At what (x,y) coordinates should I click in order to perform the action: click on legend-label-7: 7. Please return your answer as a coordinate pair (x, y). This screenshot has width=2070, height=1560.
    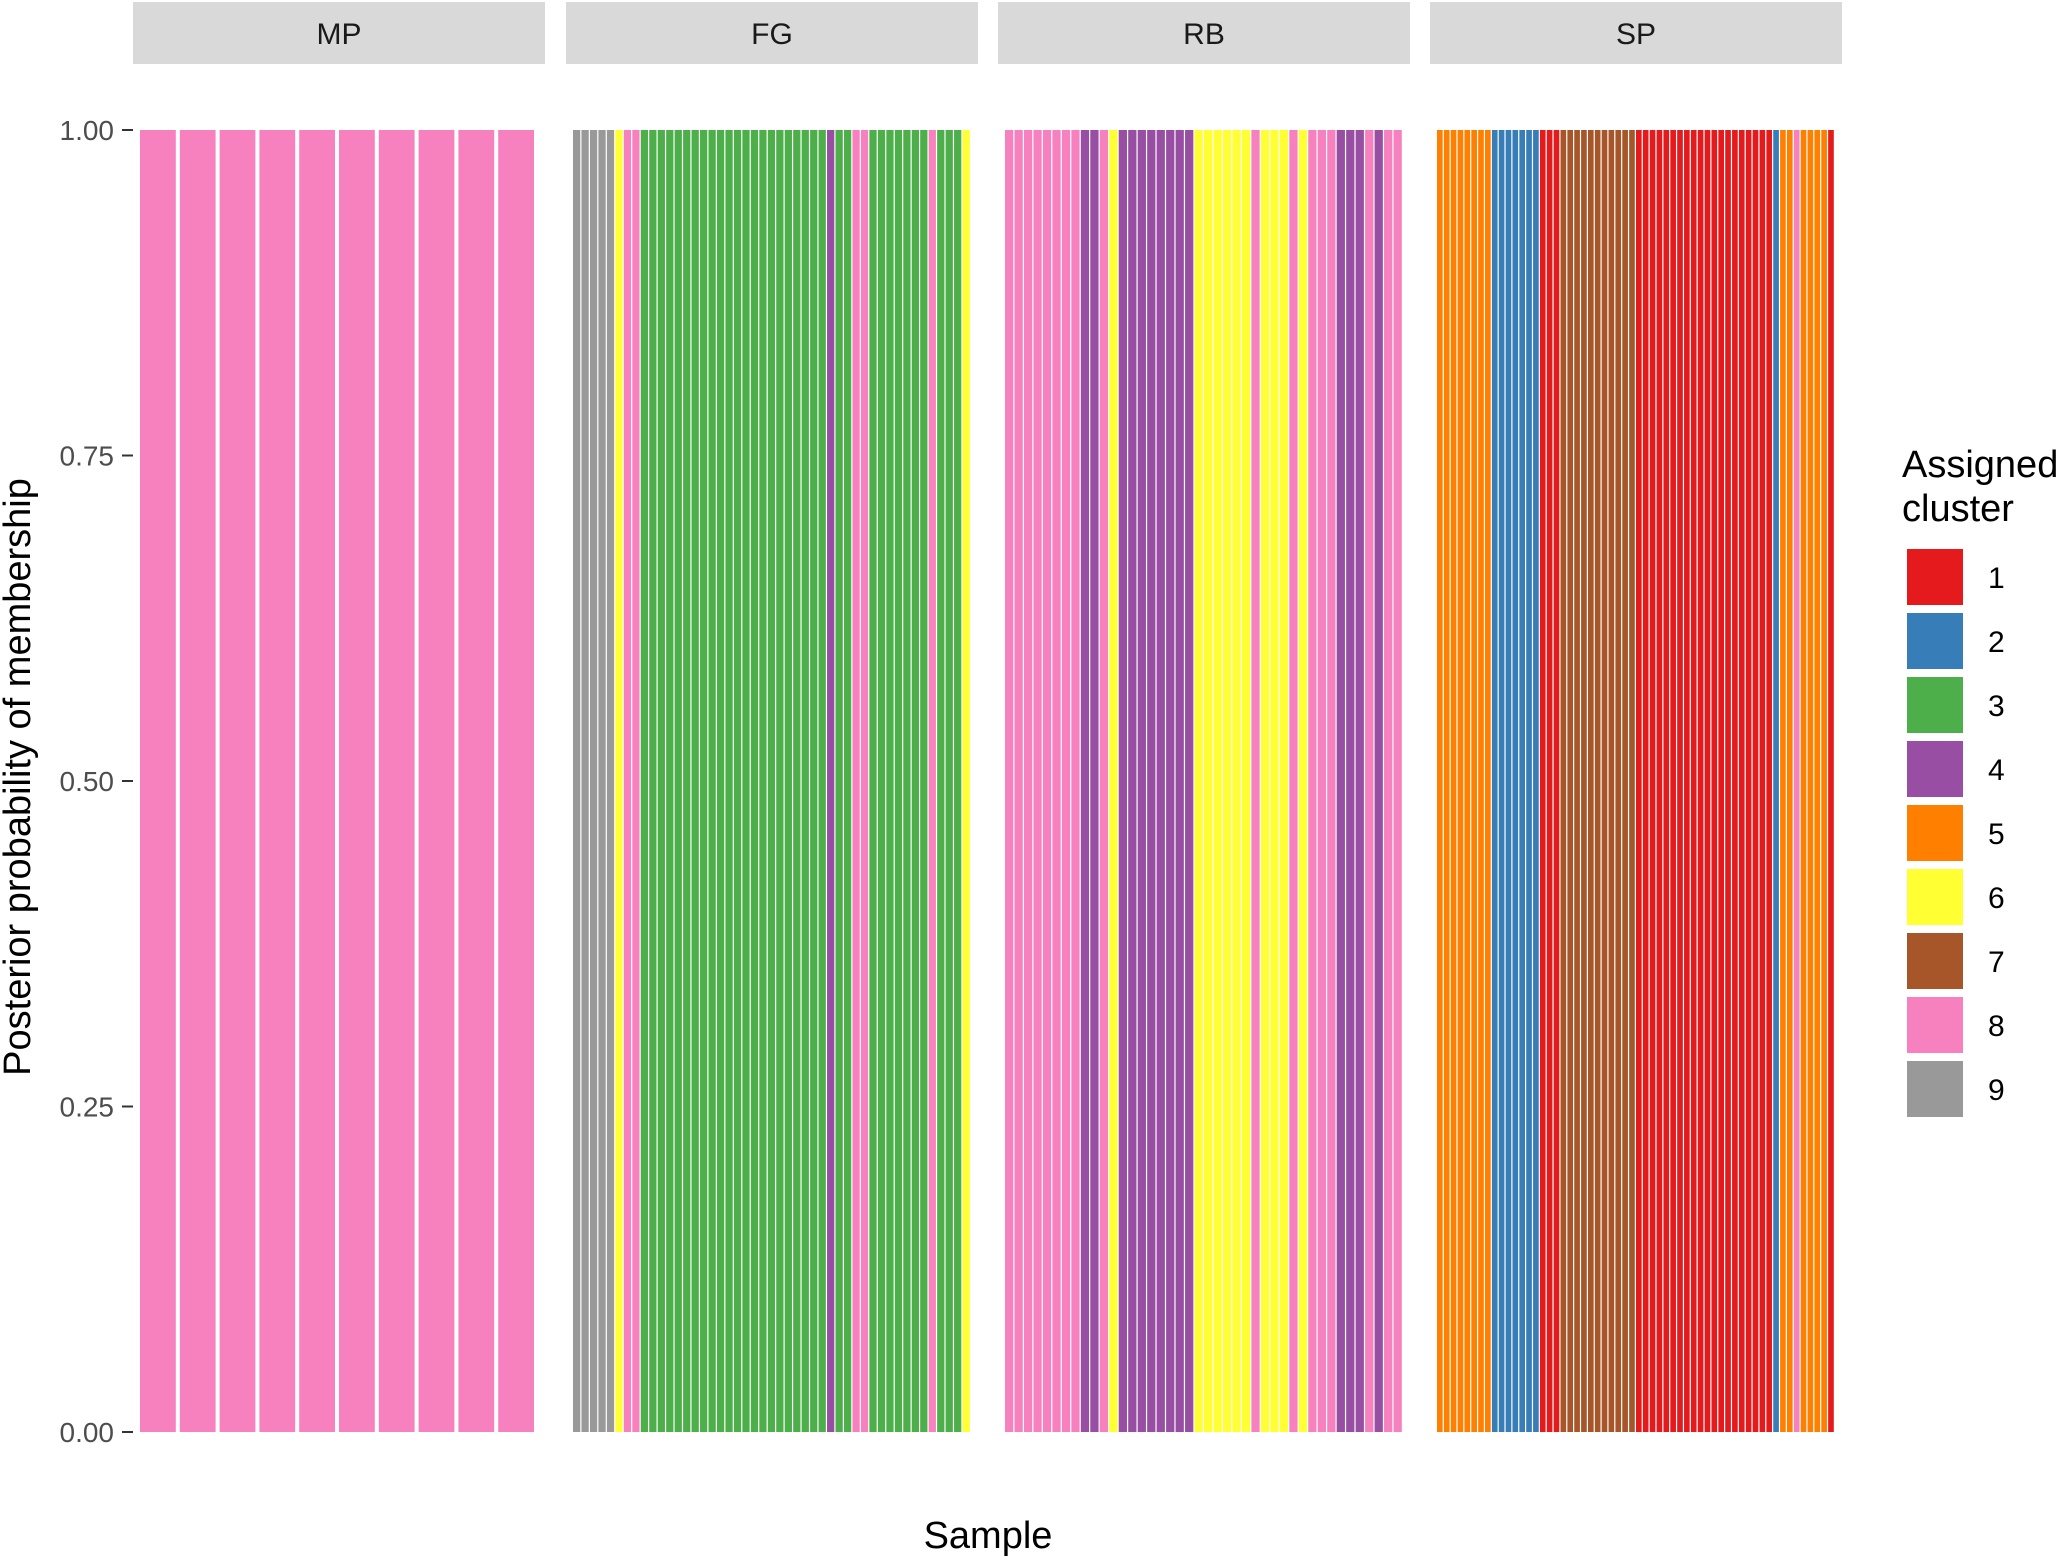
    Looking at the image, I should click on (1996, 962).